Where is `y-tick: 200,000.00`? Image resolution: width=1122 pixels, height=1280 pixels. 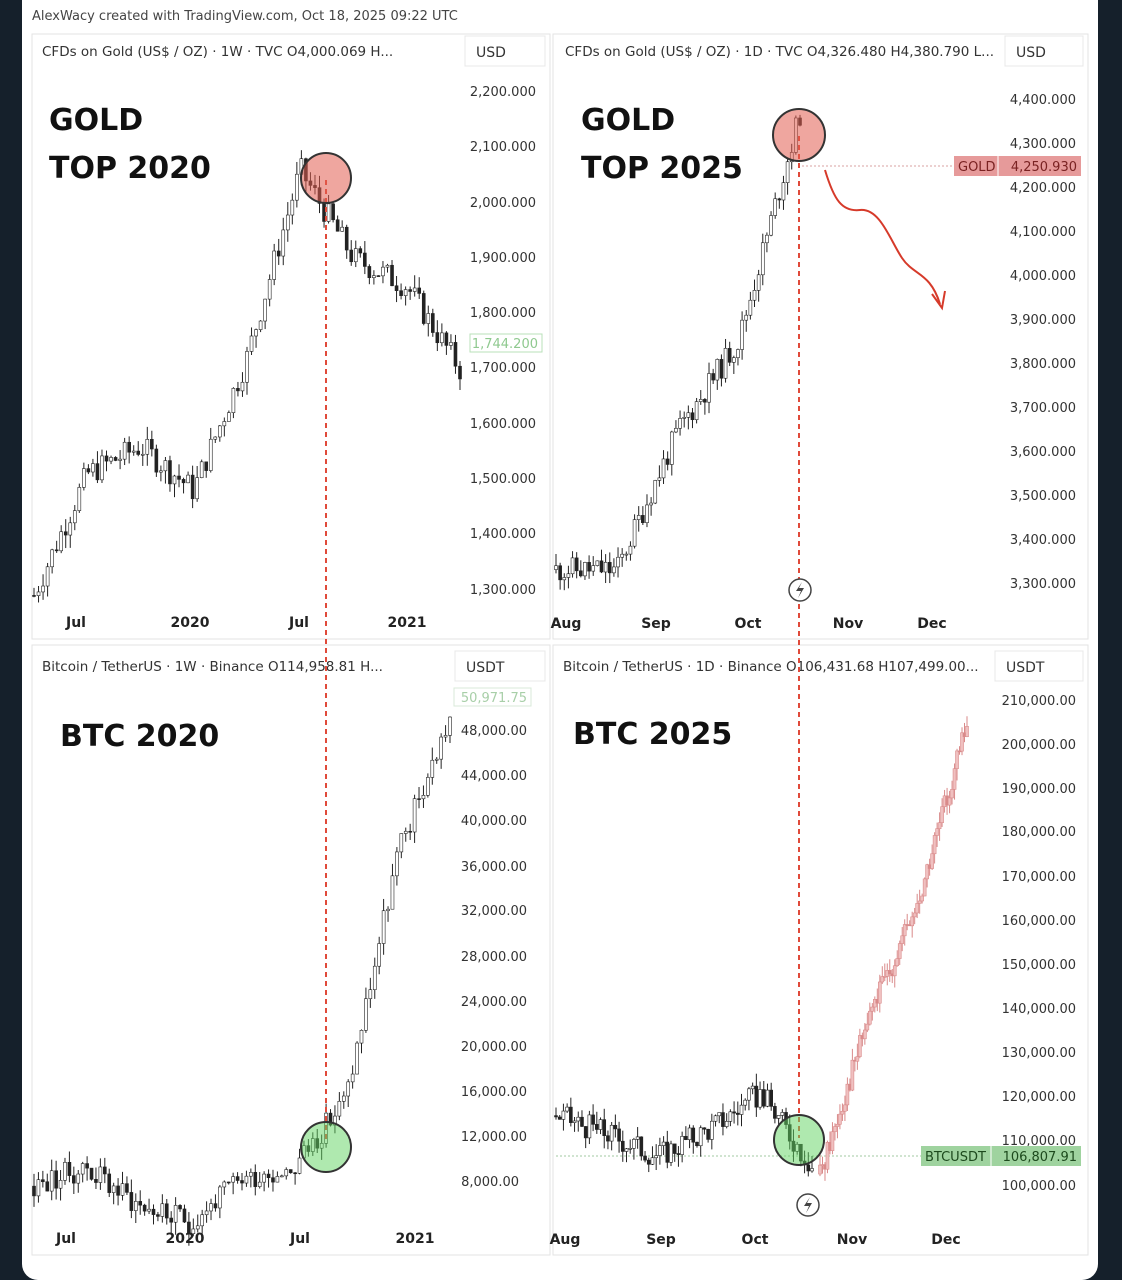
y-tick: 200,000.00 is located at coordinates (1039, 745).